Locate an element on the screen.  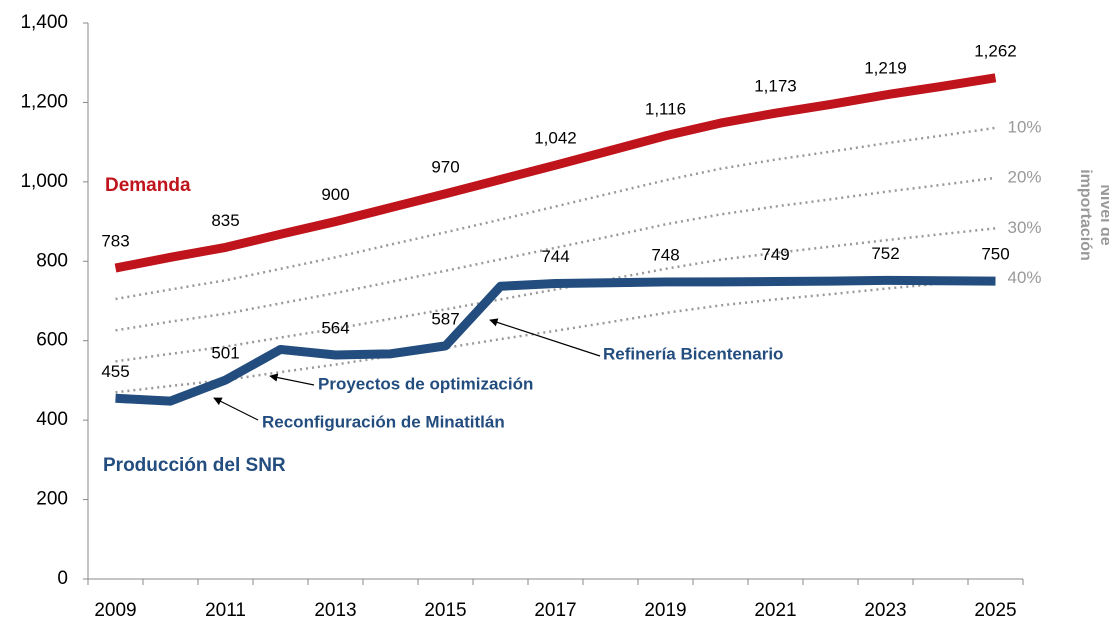
x-tick-label: 2023 is located at coordinates (885, 610).